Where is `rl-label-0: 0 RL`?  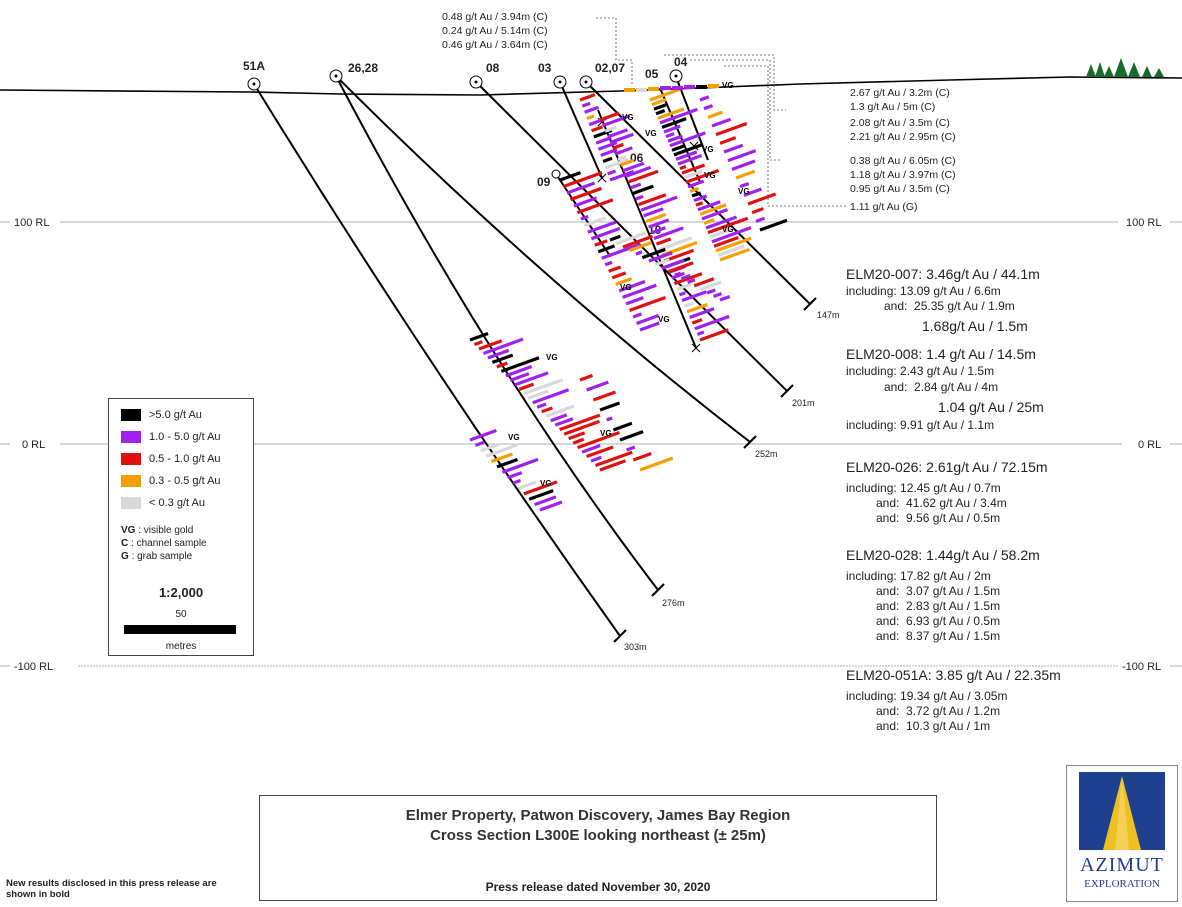 rl-label-0: 0 RL is located at coordinates (33, 445).